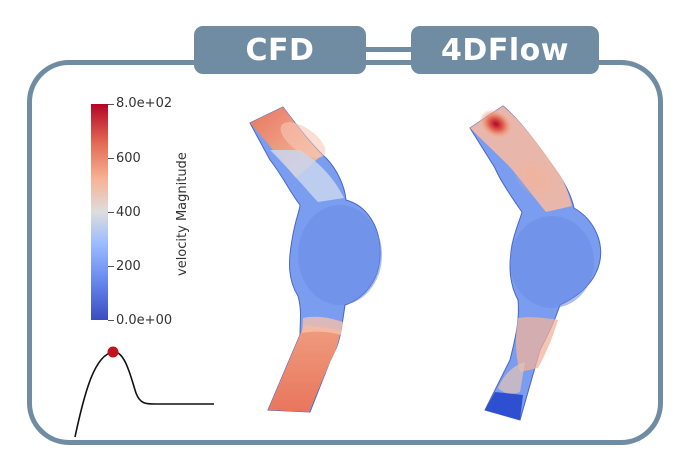 This screenshot has height=470, width=691. What do you see at coordinates (113, 352) in the screenshot?
I see `waveform-marker` at bounding box center [113, 352].